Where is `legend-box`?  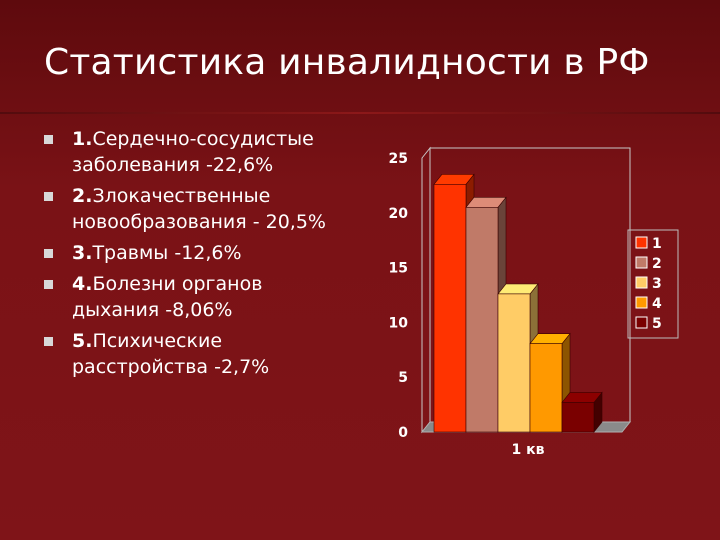
legend-box is located at coordinates (653, 284).